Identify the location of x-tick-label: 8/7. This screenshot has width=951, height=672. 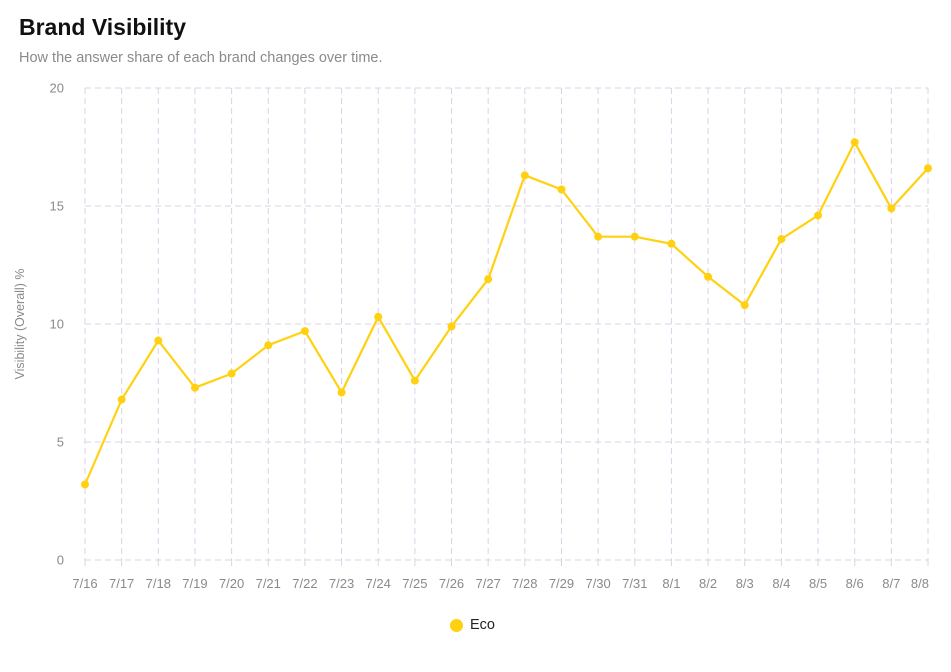
(891, 583).